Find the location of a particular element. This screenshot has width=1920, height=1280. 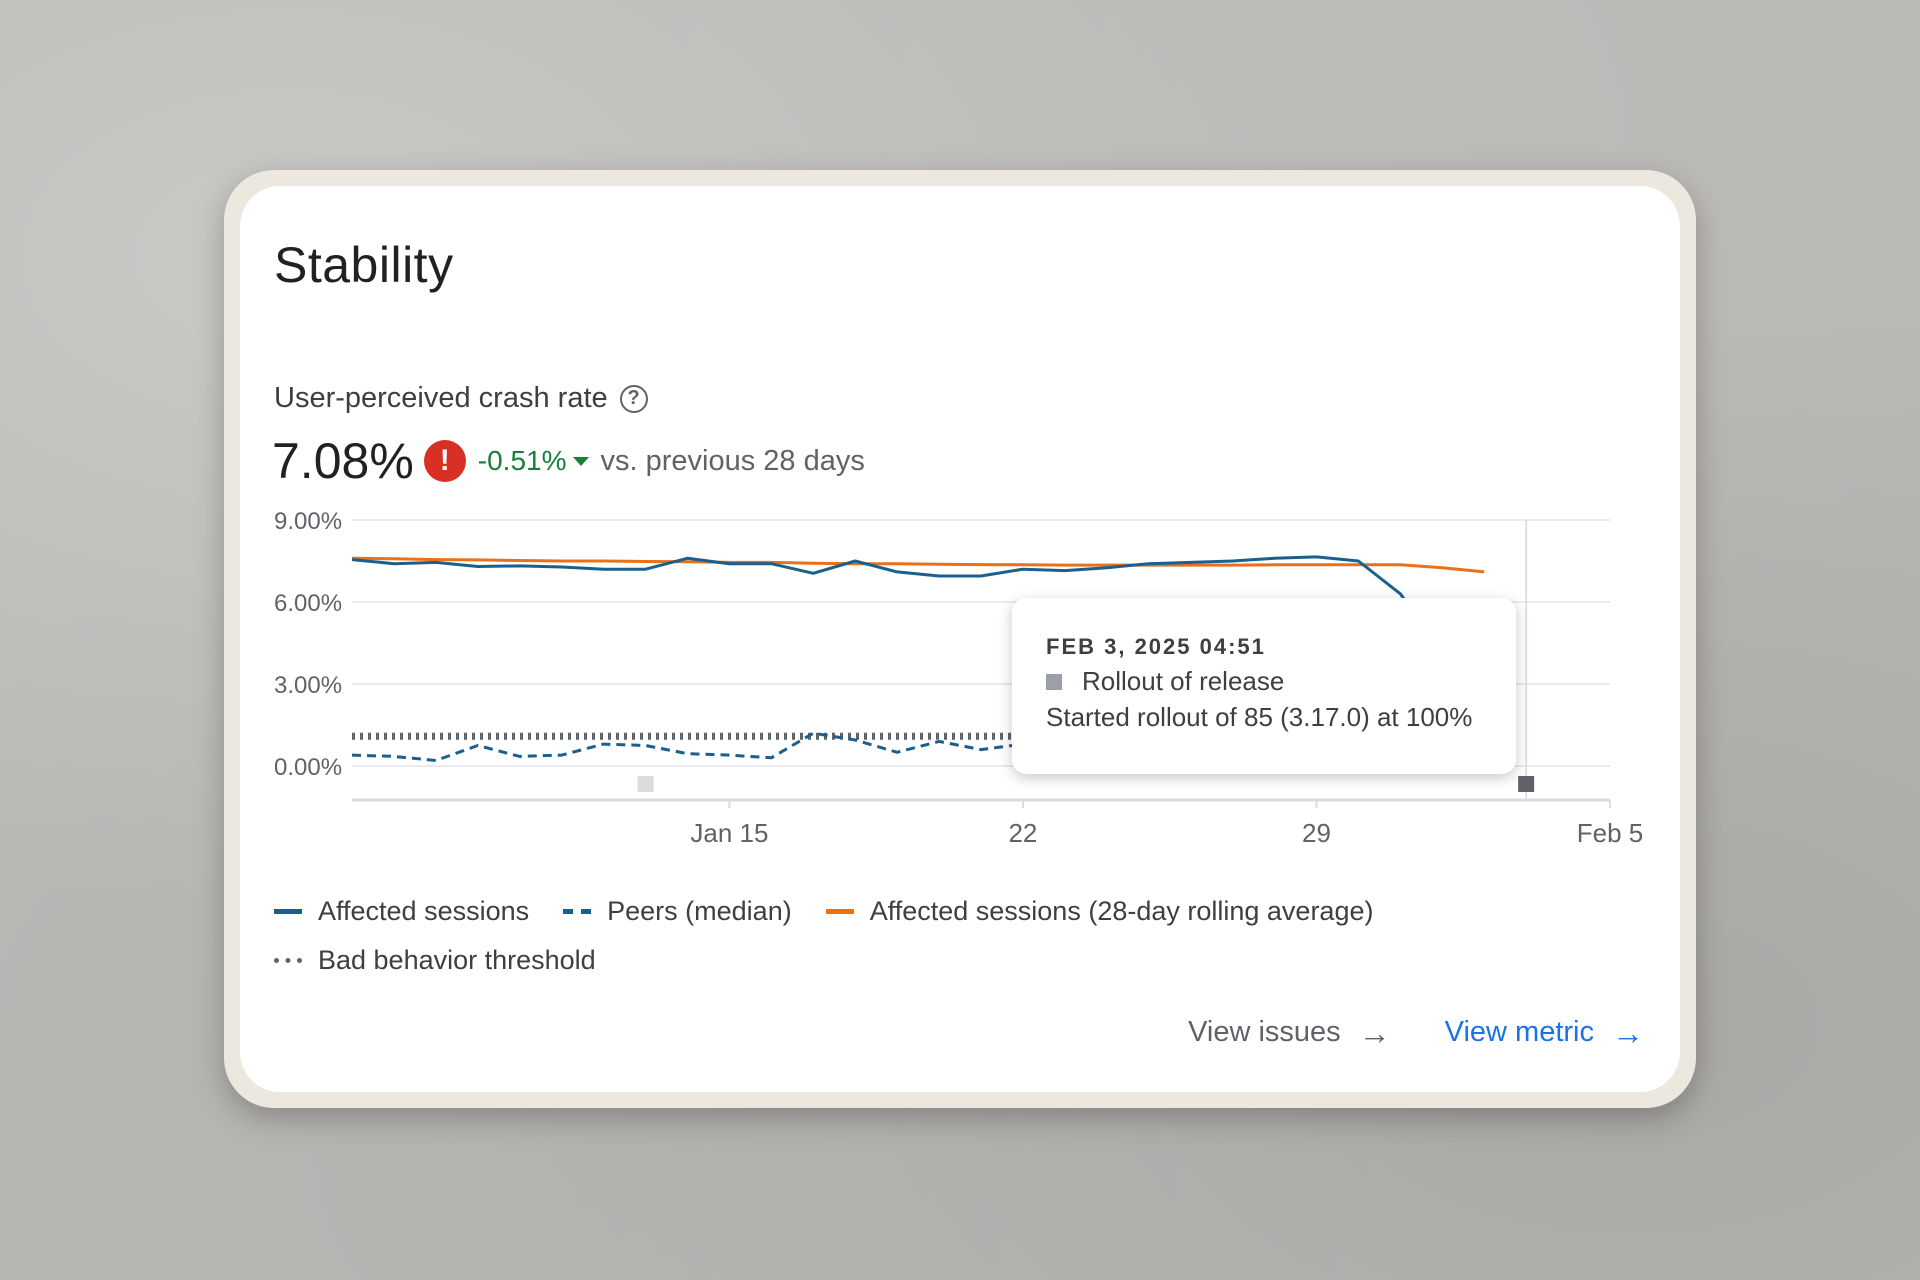

view-issues-button: View issues → is located at coordinates (1289, 1032).